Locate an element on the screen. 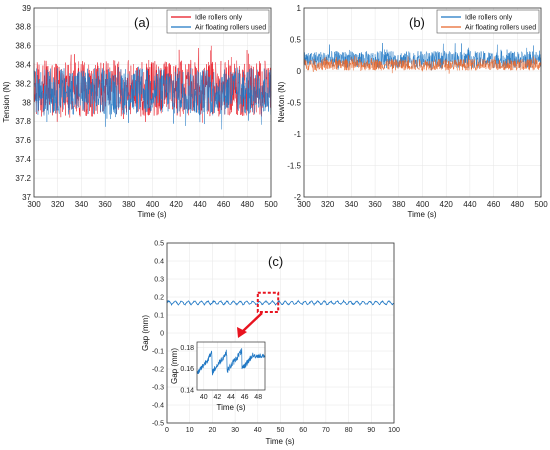  y-tick-label: 38.6 is located at coordinates (23, 46).